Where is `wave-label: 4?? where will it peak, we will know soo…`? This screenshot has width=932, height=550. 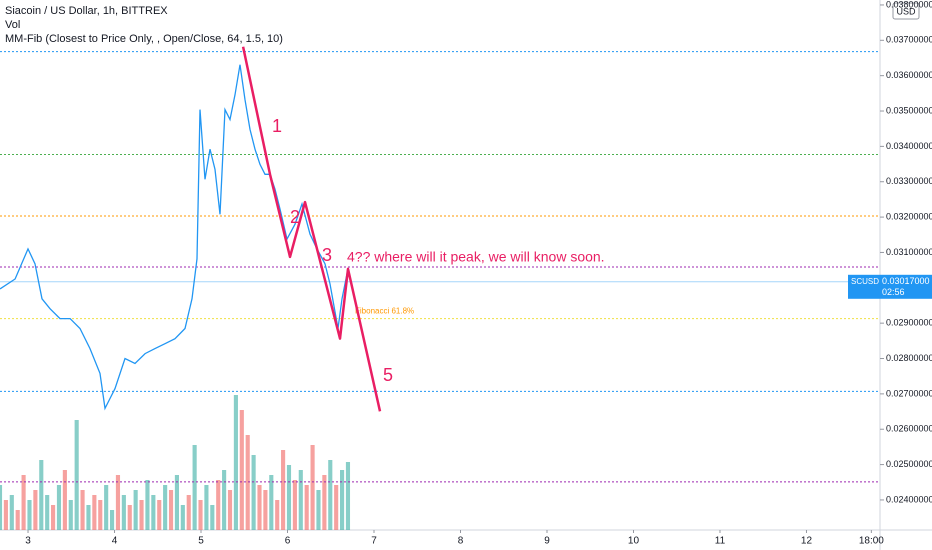 wave-label: 4?? where will it peak, we will know soo… is located at coordinates (476, 257).